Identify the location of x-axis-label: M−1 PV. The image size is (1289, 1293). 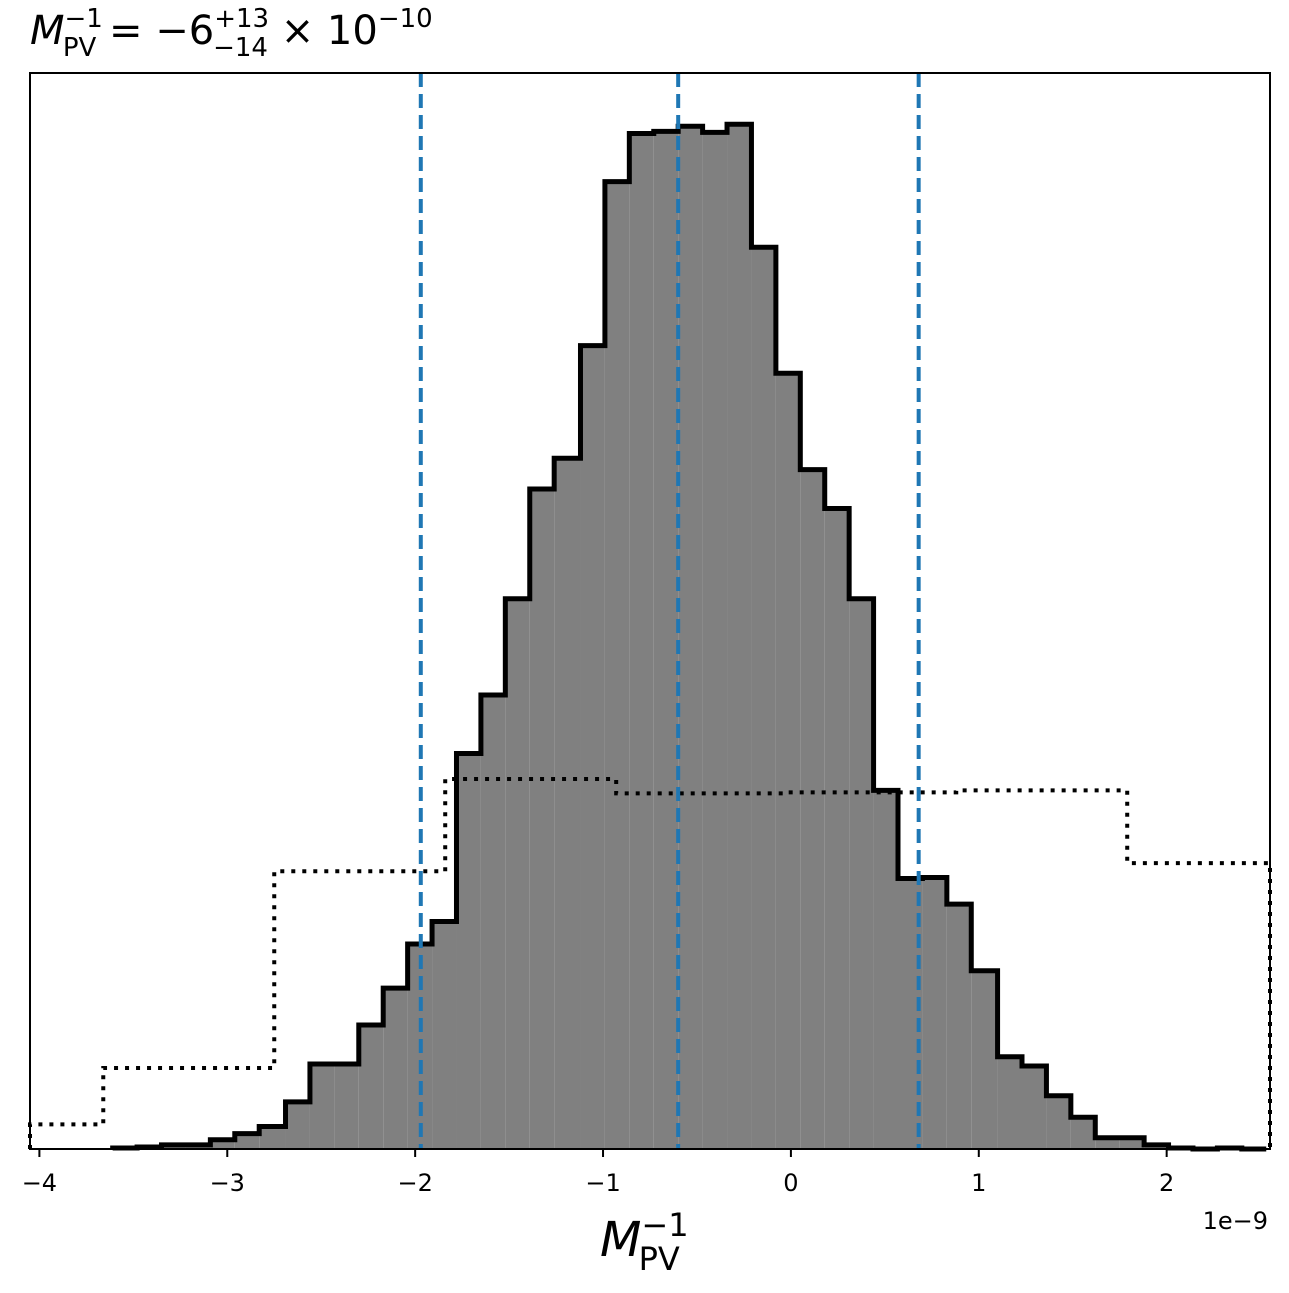
(644, 1242).